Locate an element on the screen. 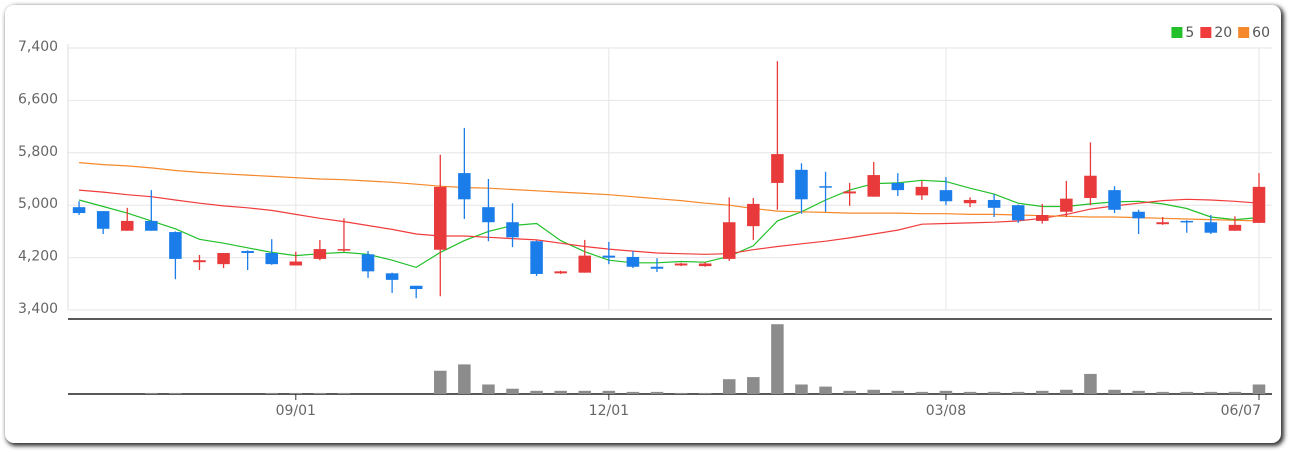 The width and height of the screenshot is (1290, 452). y-tick-label: 5,000 is located at coordinates (38, 204).